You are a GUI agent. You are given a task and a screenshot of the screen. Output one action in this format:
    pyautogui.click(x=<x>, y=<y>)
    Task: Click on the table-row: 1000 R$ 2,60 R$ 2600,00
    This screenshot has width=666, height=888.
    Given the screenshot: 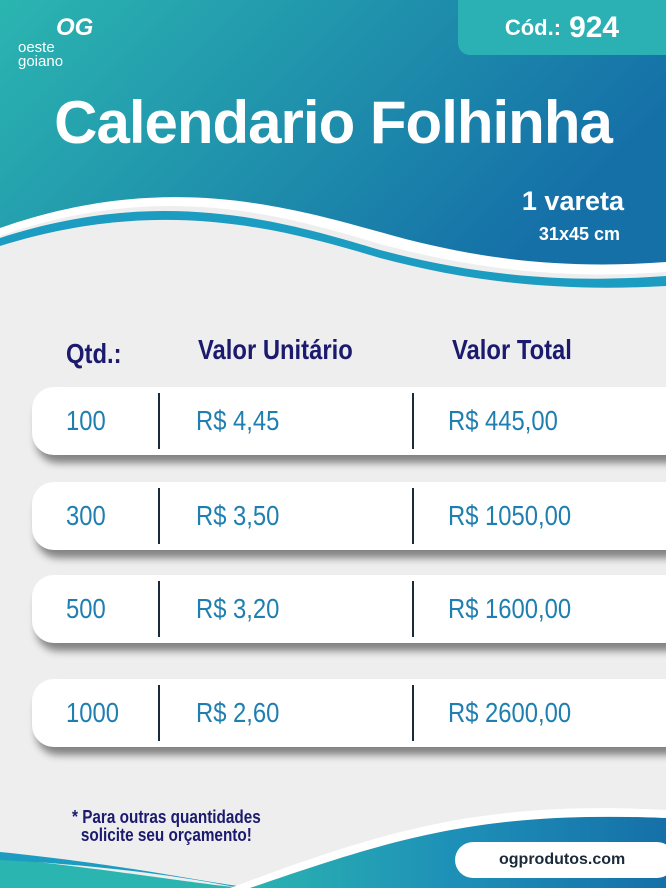 What is the action you would take?
    pyautogui.click(x=349, y=713)
    